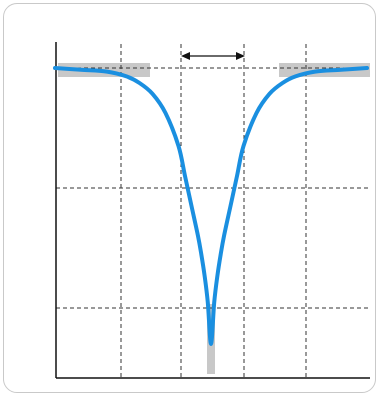 This screenshot has width=381, height=398. I want to click on label-layer, so click(213, 56).